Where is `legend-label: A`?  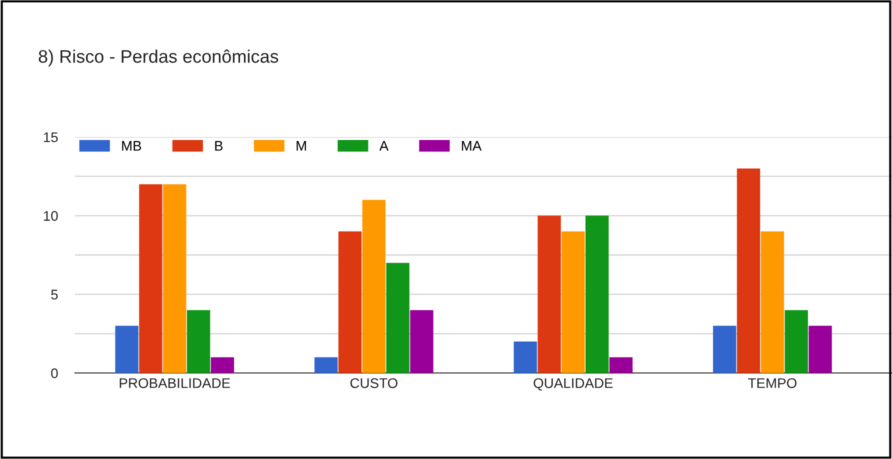
legend-label: A is located at coordinates (384, 146).